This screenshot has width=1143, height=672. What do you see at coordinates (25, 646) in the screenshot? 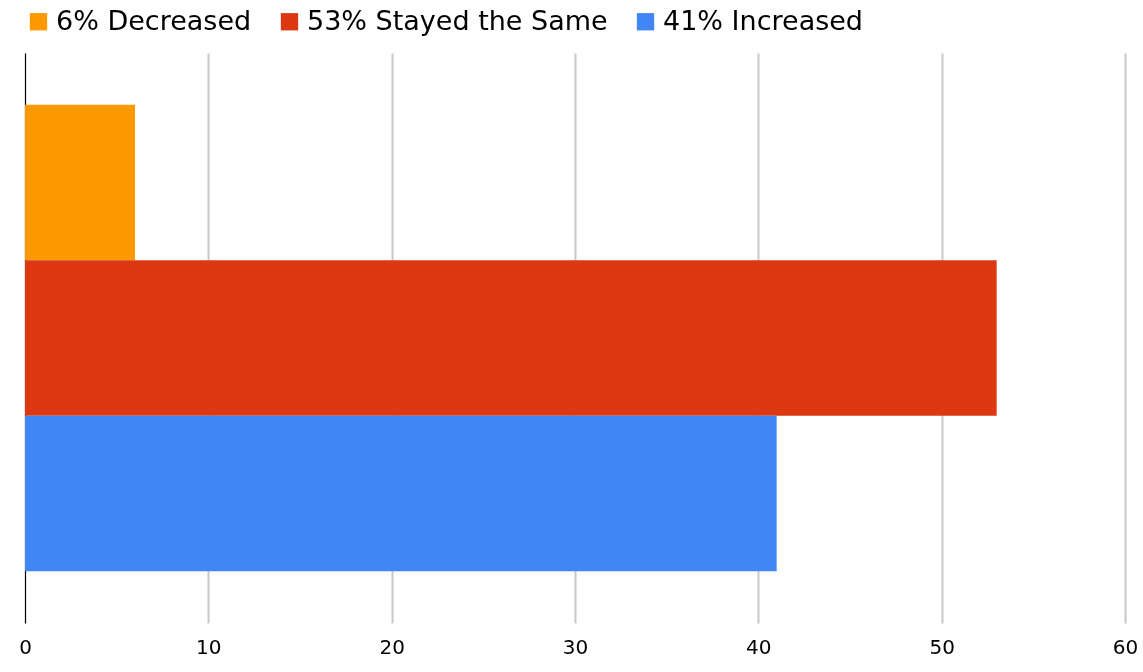
I see `x-tick-label: 0` at bounding box center [25, 646].